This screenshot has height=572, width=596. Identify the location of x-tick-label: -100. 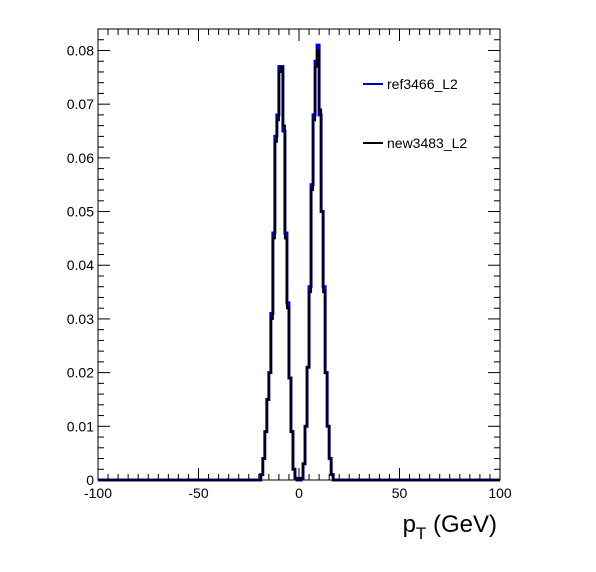
(98, 493).